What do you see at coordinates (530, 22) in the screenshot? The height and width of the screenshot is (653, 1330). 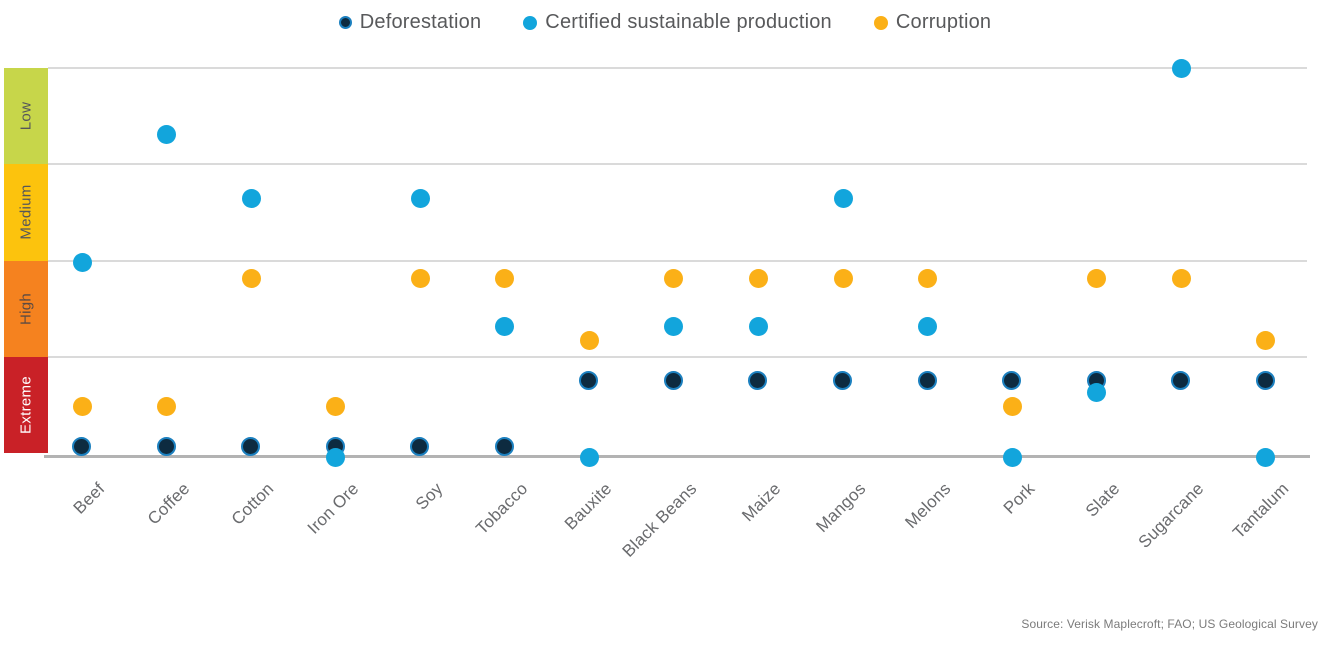 I see `certified-dot-icon` at bounding box center [530, 22].